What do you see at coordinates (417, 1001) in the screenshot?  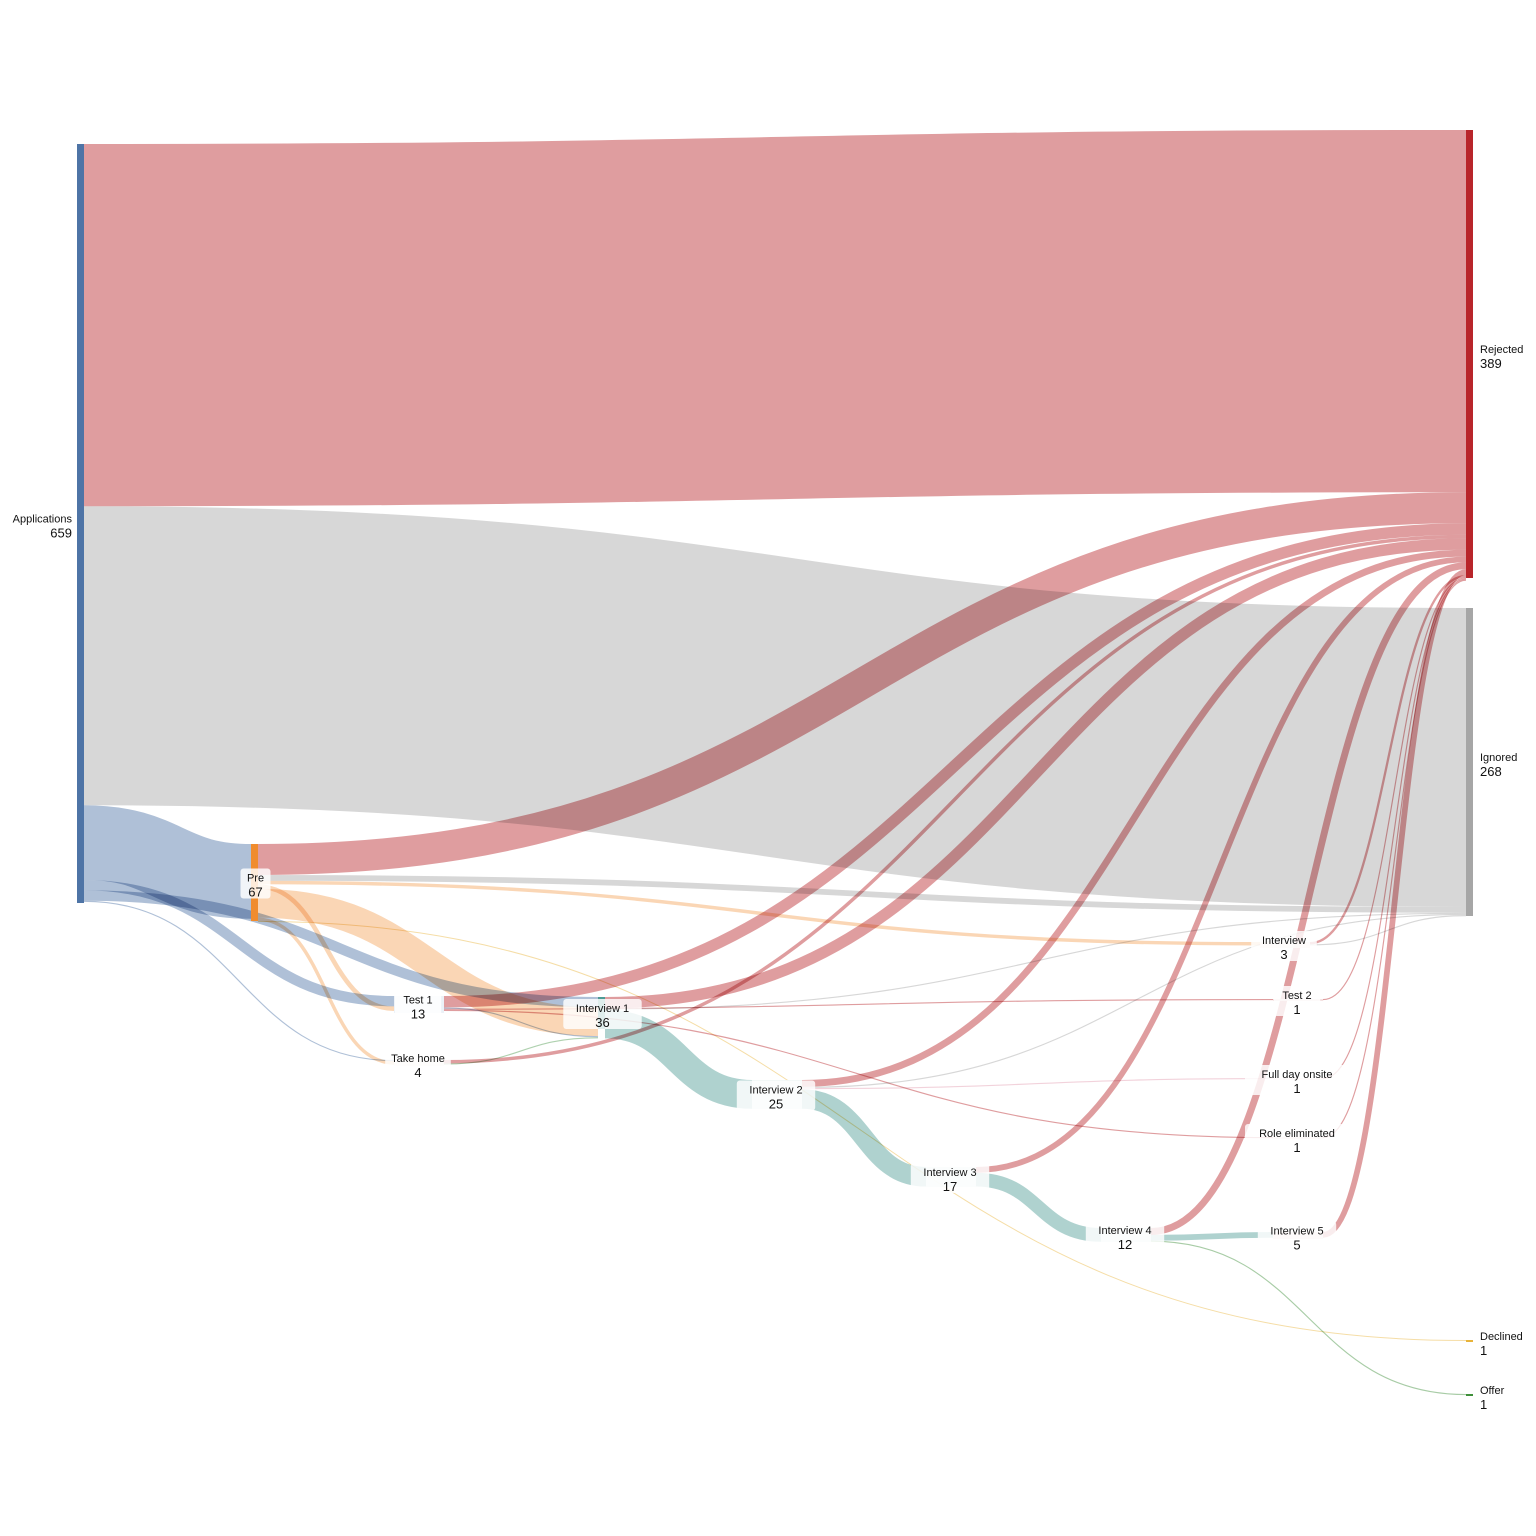 I see `node-name-test1: Test 1` at bounding box center [417, 1001].